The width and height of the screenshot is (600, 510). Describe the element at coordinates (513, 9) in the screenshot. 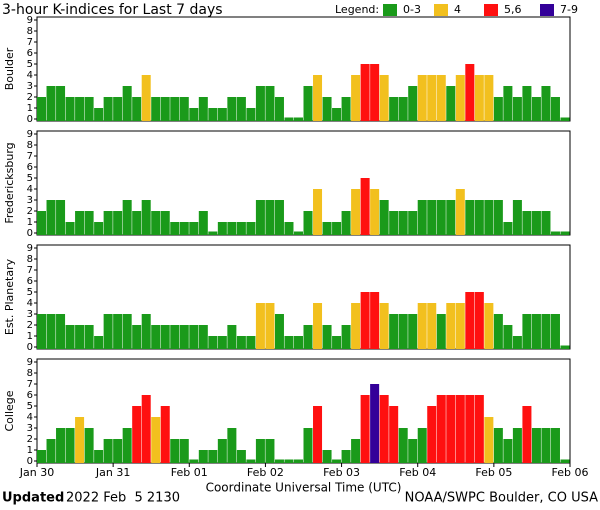

I see `legend-label: 5,6` at that location.